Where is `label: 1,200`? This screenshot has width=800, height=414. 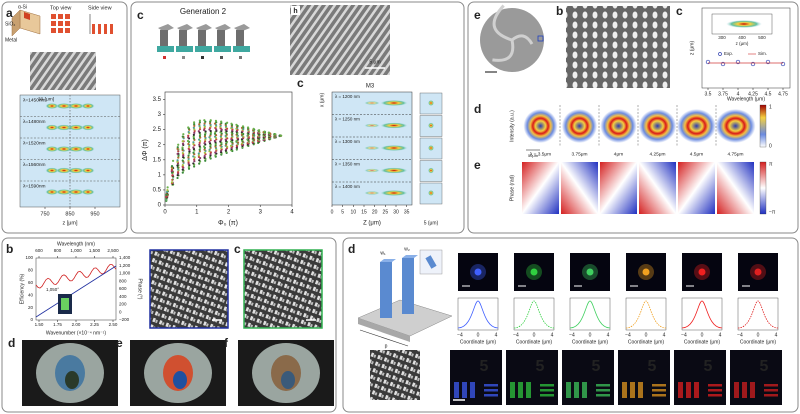 label: 1,200 is located at coordinates (125, 265).